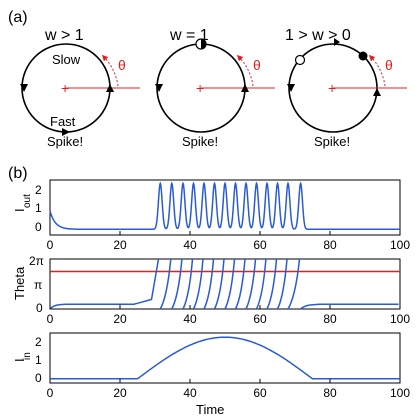 This screenshot has height=420, width=420. Describe the element at coordinates (18, 17) in the screenshot. I see `panel-a-label: (a)` at that location.